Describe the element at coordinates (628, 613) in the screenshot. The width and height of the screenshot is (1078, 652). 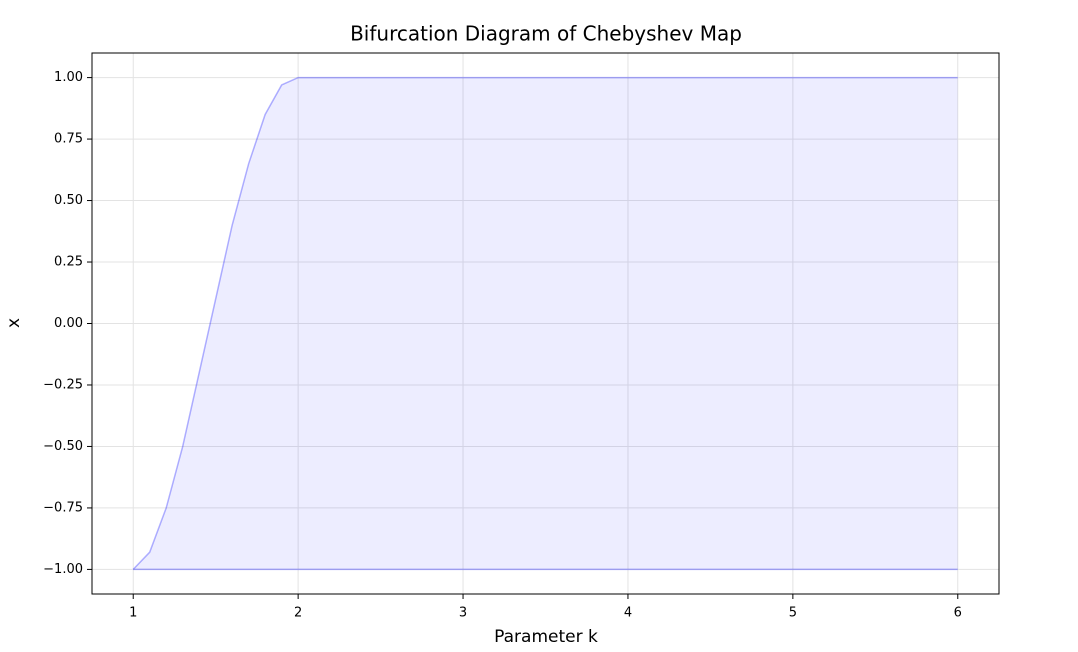
I see `x-tick-label: 4` at that location.